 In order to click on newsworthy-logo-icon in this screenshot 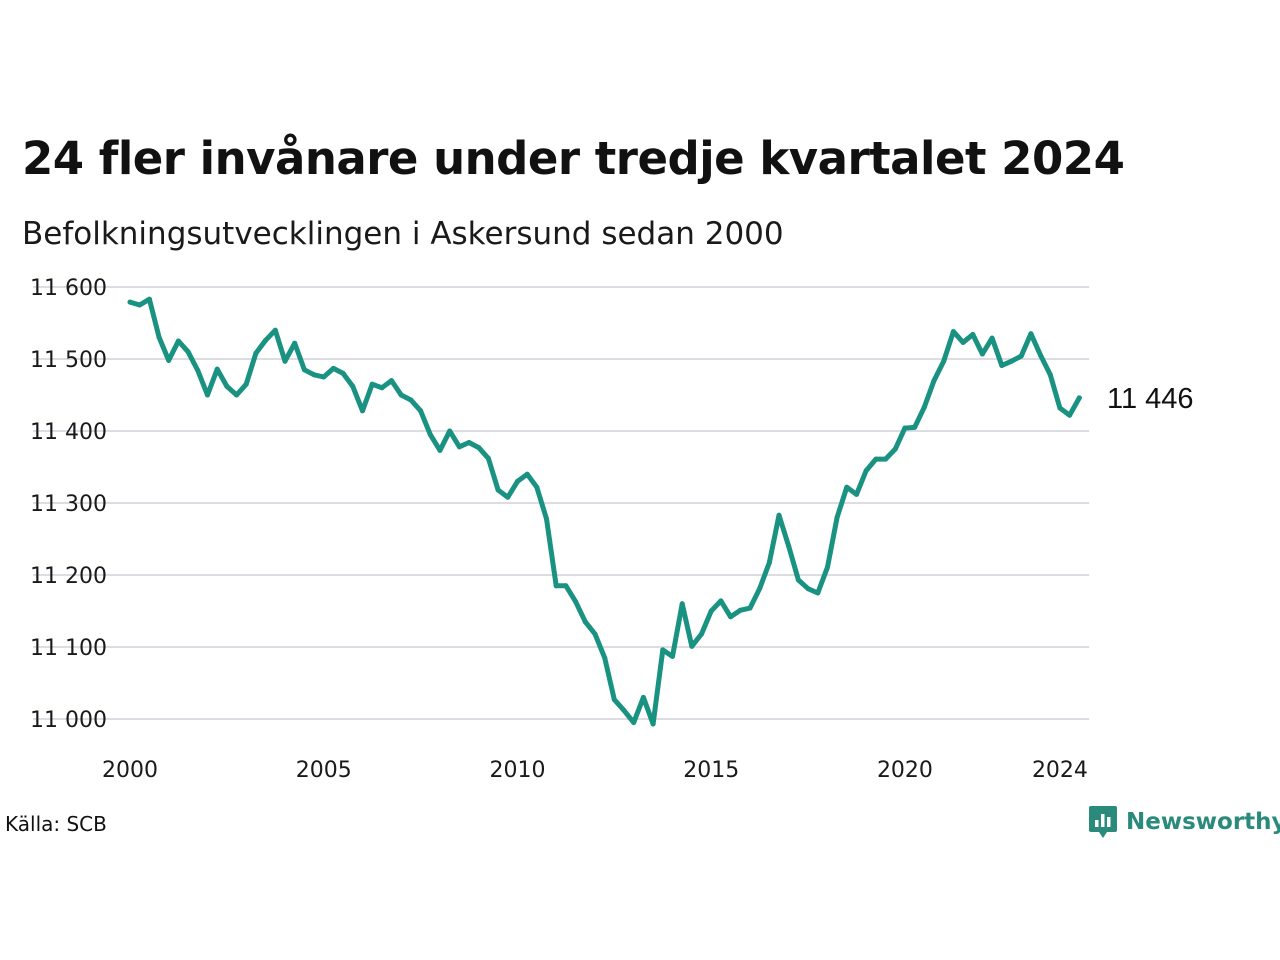, I will do `click(1103, 822)`.